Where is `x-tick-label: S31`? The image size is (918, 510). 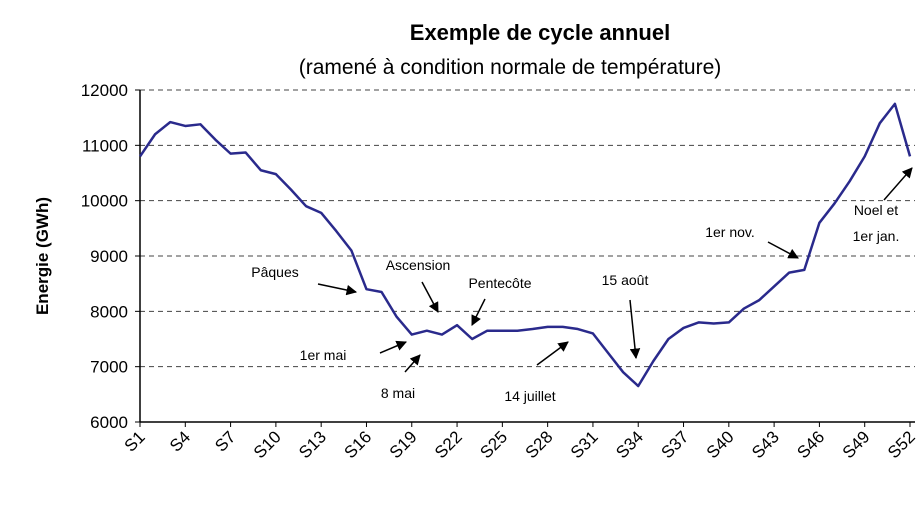 x-tick-label: S31 is located at coordinates (584, 444).